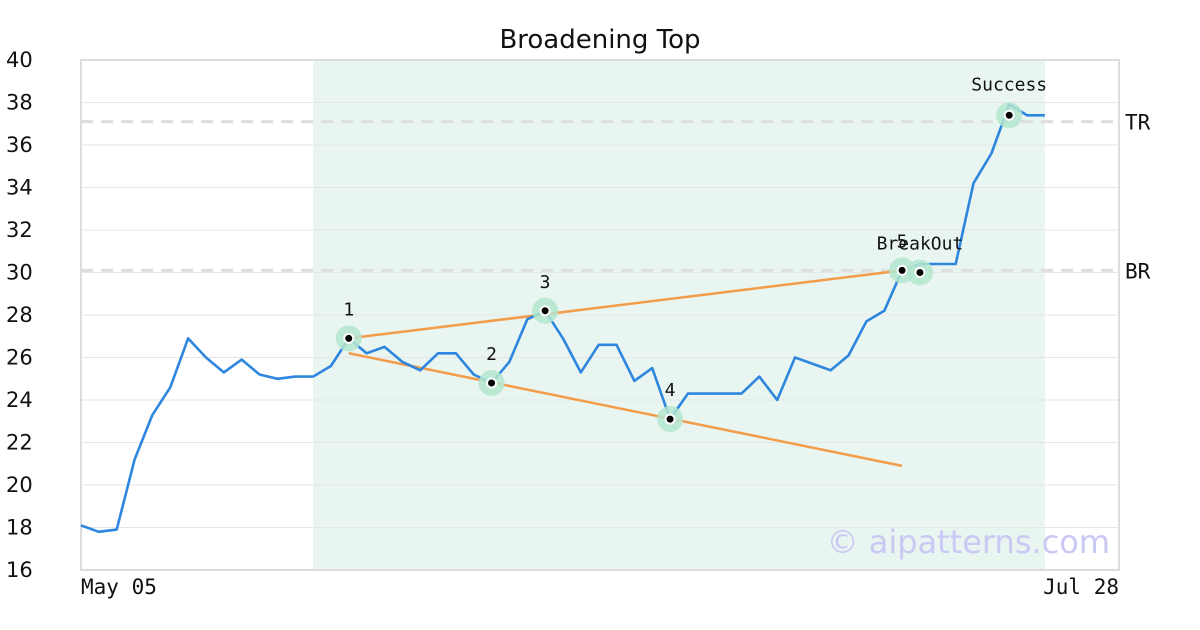  I want to click on level-label: BR, so click(1138, 271).